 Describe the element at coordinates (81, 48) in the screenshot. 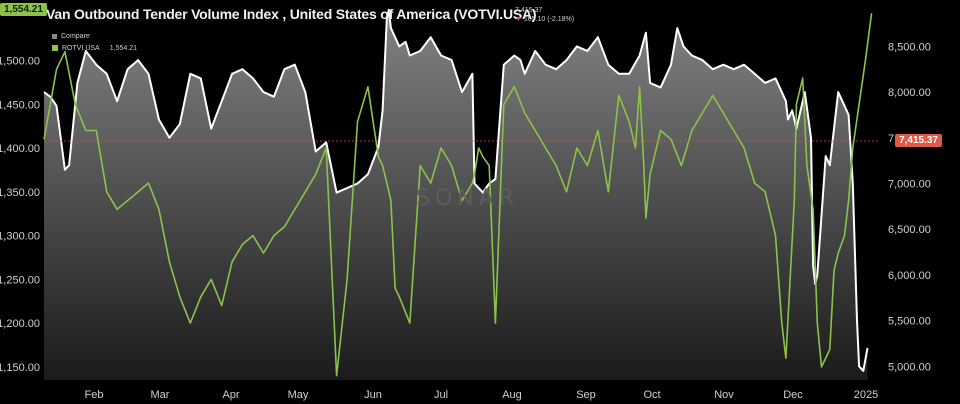

I see `legend-series-label: ROTVI.USA` at that location.